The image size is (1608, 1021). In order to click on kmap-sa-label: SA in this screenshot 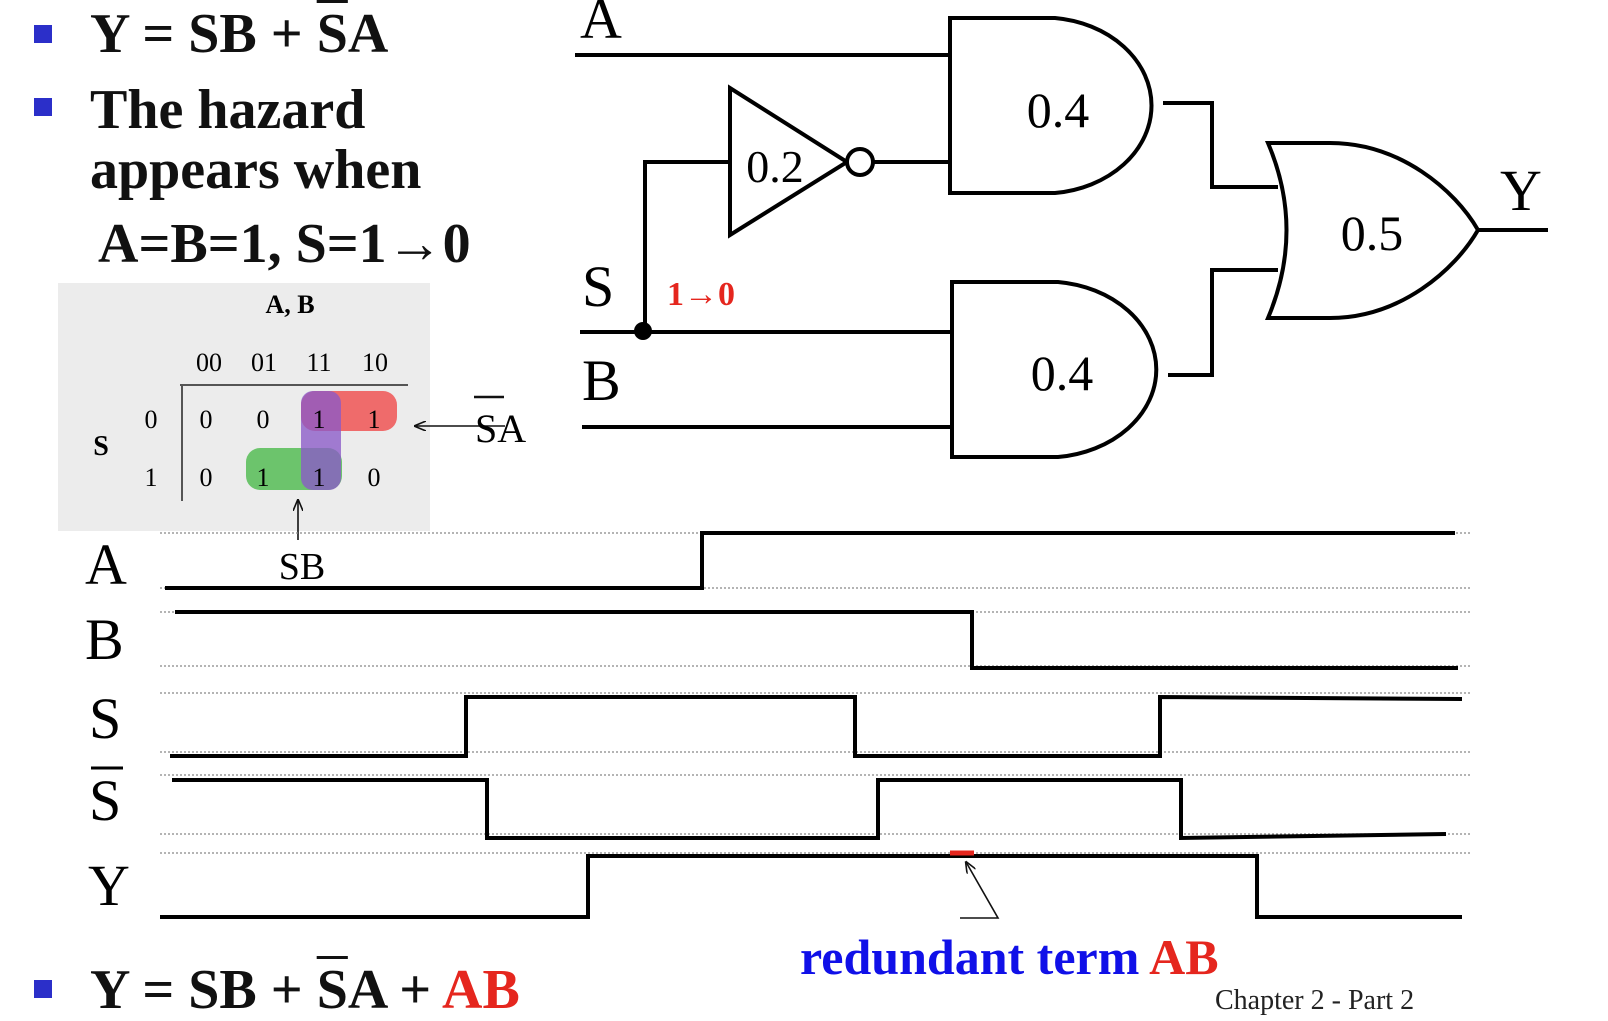, I will do `click(500, 428)`.